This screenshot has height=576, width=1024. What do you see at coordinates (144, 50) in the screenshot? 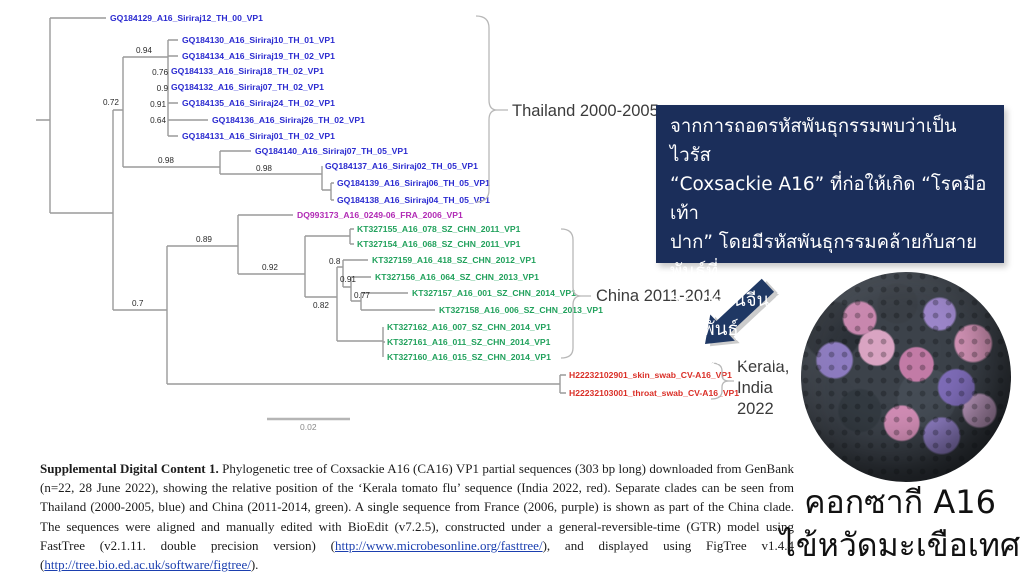
I see `support-value: 0.94` at bounding box center [144, 50].